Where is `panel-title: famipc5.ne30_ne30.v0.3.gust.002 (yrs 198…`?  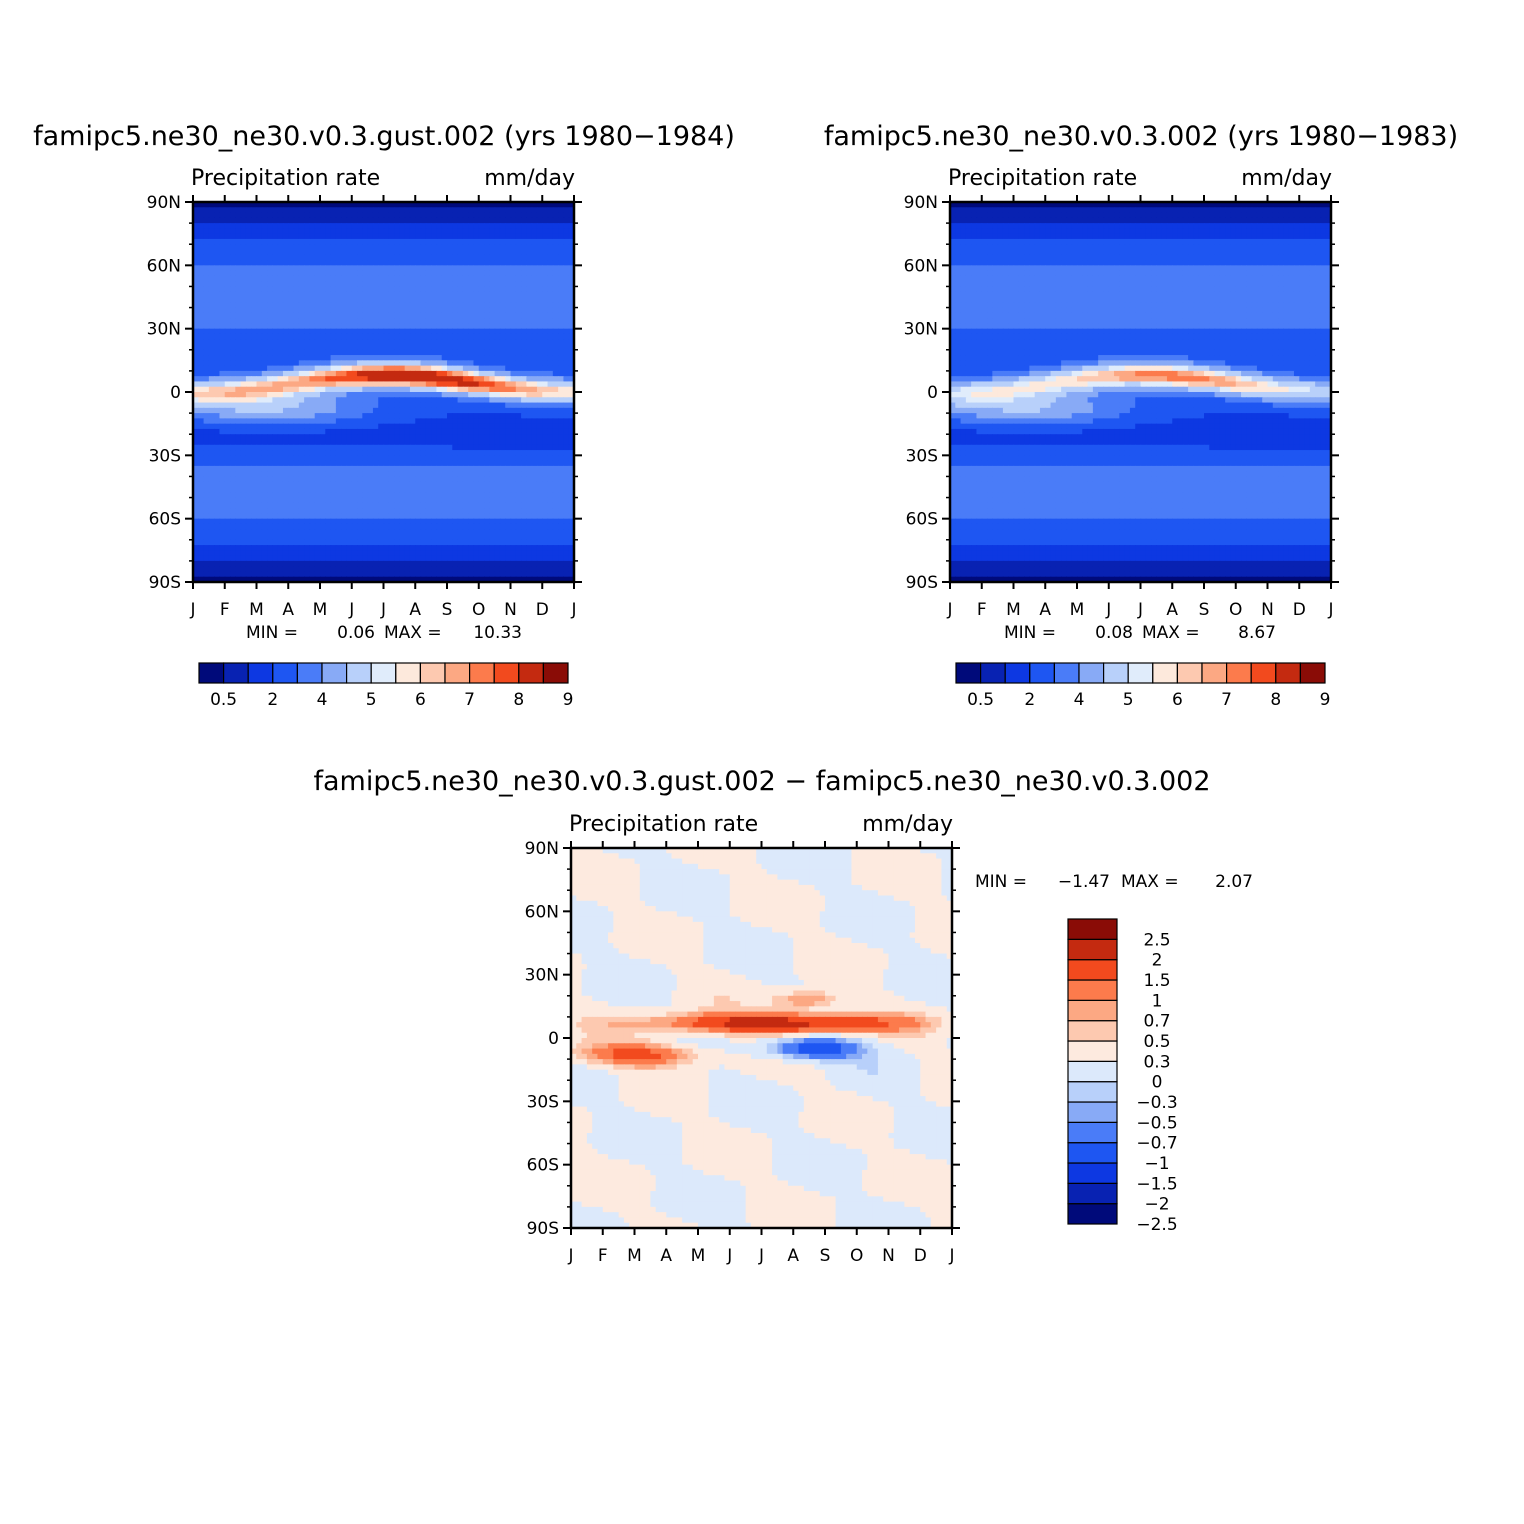 panel-title: famipc5.ne30_ne30.v0.3.gust.002 (yrs 198… is located at coordinates (384, 136).